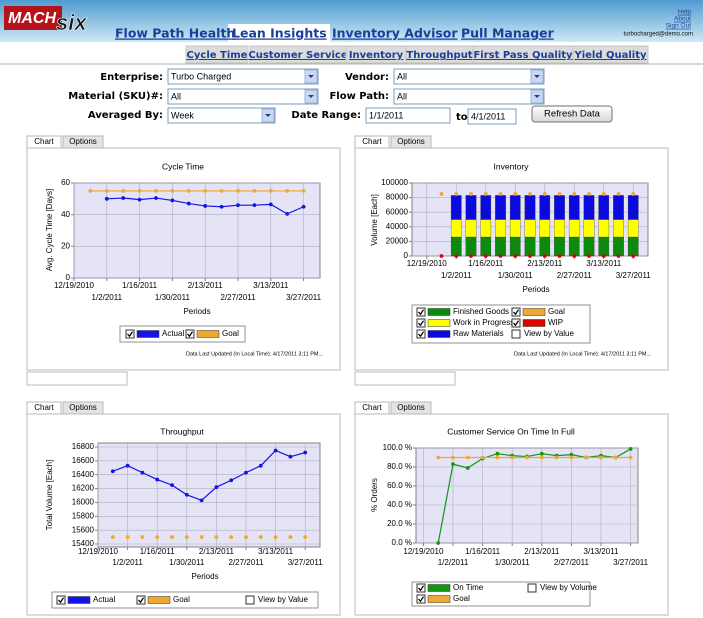  What do you see at coordinates (399, 504) in the screenshot?
I see `y-tick-label: 40.0 %` at bounding box center [399, 504].